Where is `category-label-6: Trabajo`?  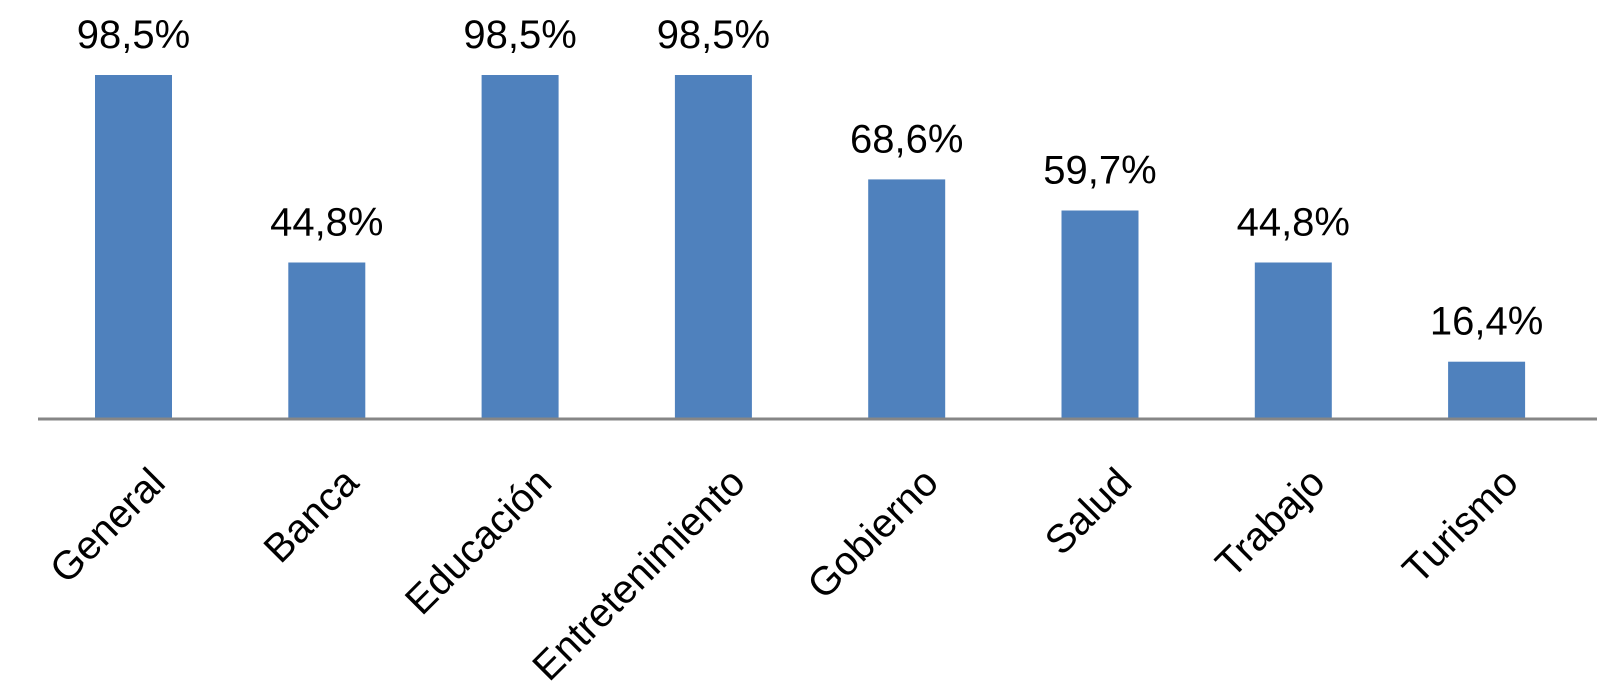 category-label-6: Trabajo is located at coordinates (1270, 523).